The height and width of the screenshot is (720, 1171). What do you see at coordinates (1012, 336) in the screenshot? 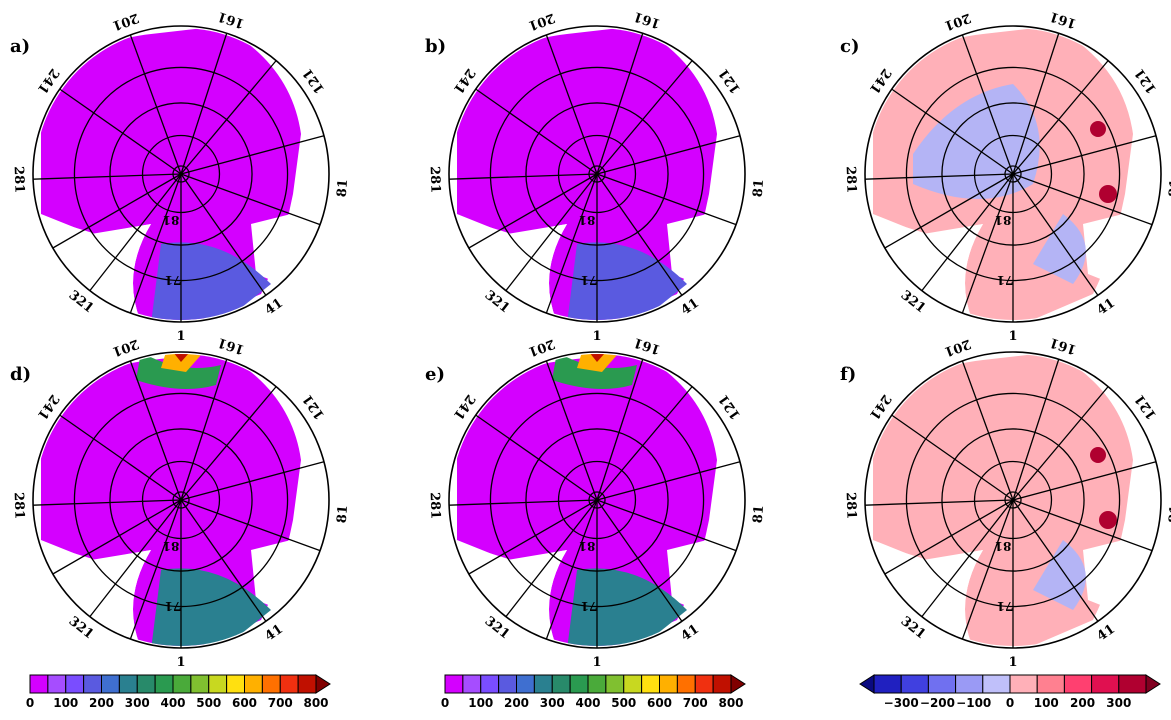
I see `lon-label-c-1: 1` at bounding box center [1012, 336].